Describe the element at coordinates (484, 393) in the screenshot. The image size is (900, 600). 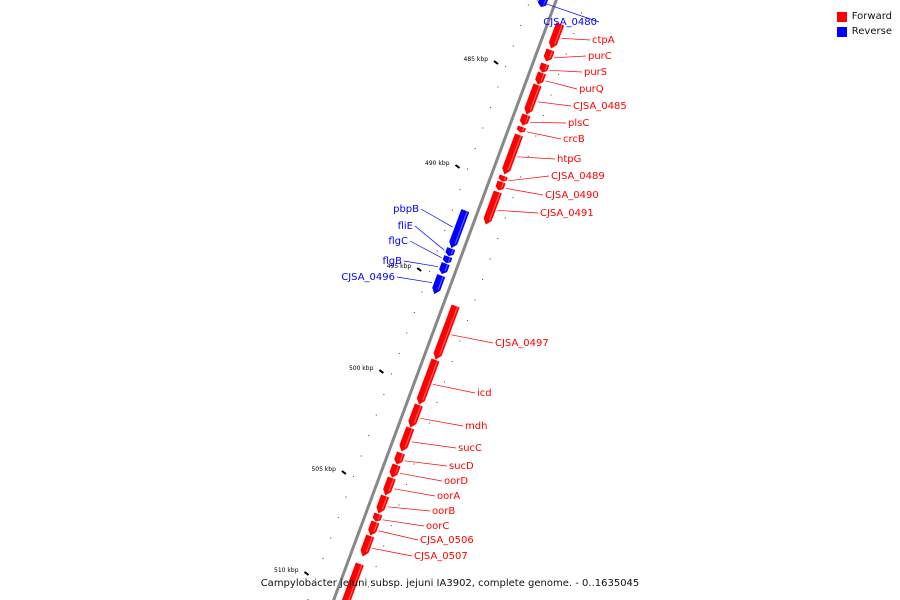
I see `gene-label-icd: icd` at that location.